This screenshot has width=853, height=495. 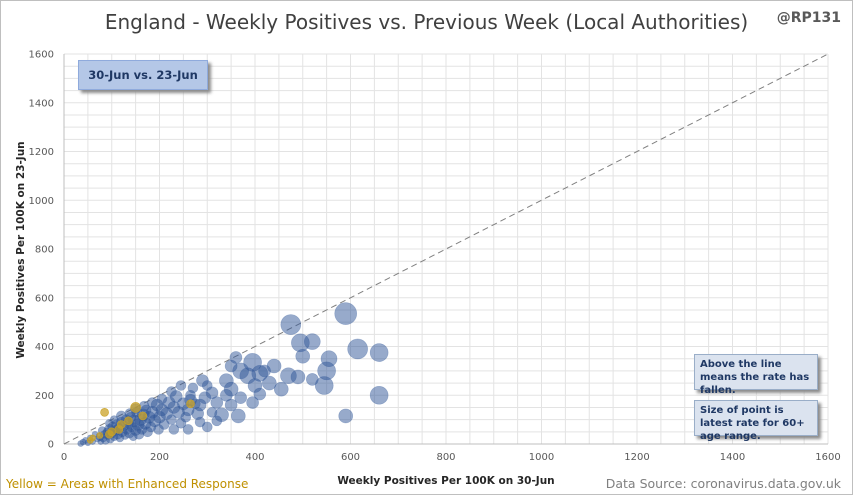 I want to click on y-tick-label: 400, so click(x=44, y=347).